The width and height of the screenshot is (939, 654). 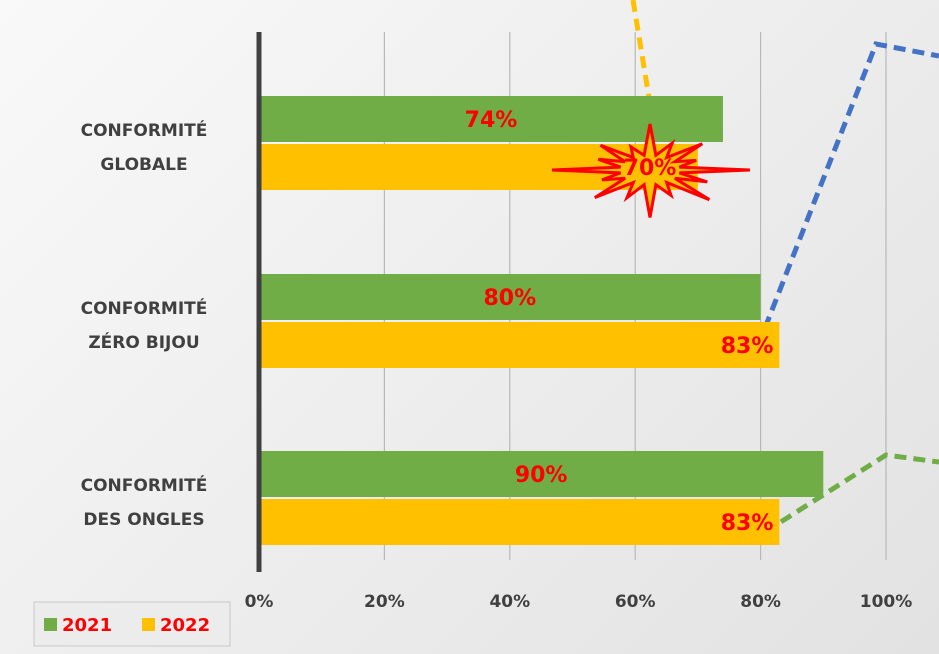 I want to click on data-label: 90%, so click(x=541, y=475).